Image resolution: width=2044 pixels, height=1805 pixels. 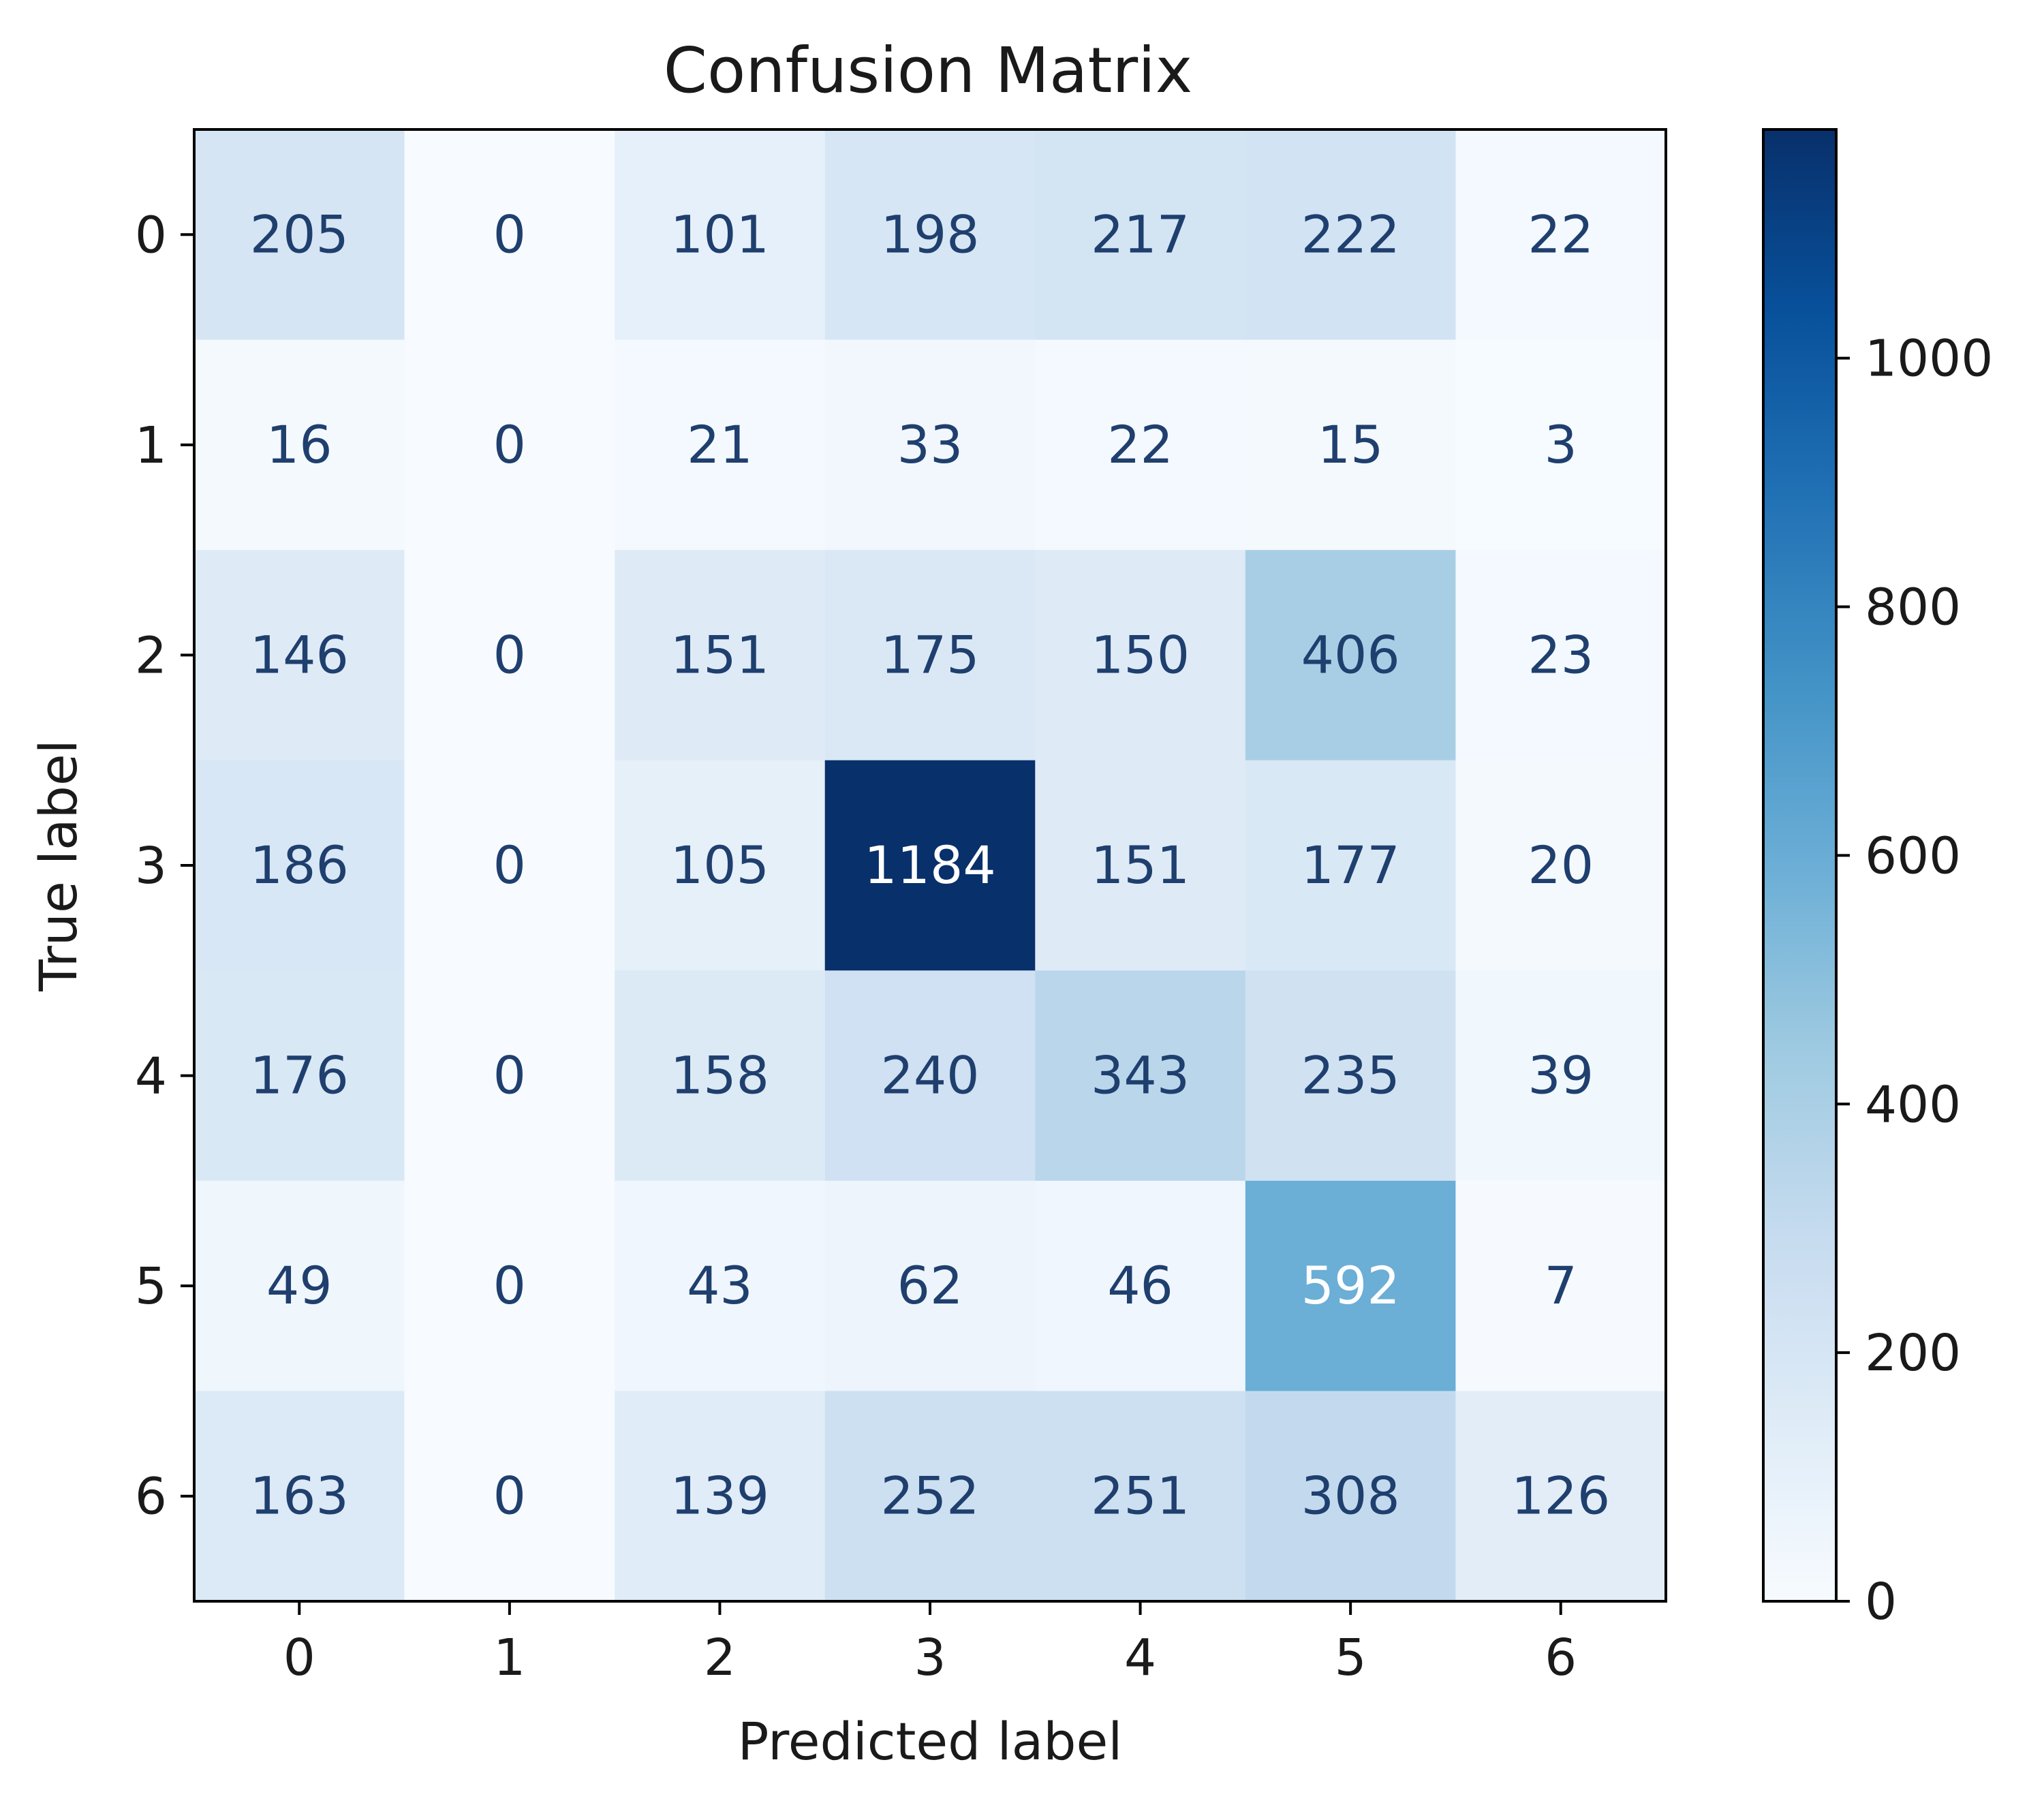 What do you see at coordinates (151, 1286) in the screenshot?
I see `y-tick-label: 5` at bounding box center [151, 1286].